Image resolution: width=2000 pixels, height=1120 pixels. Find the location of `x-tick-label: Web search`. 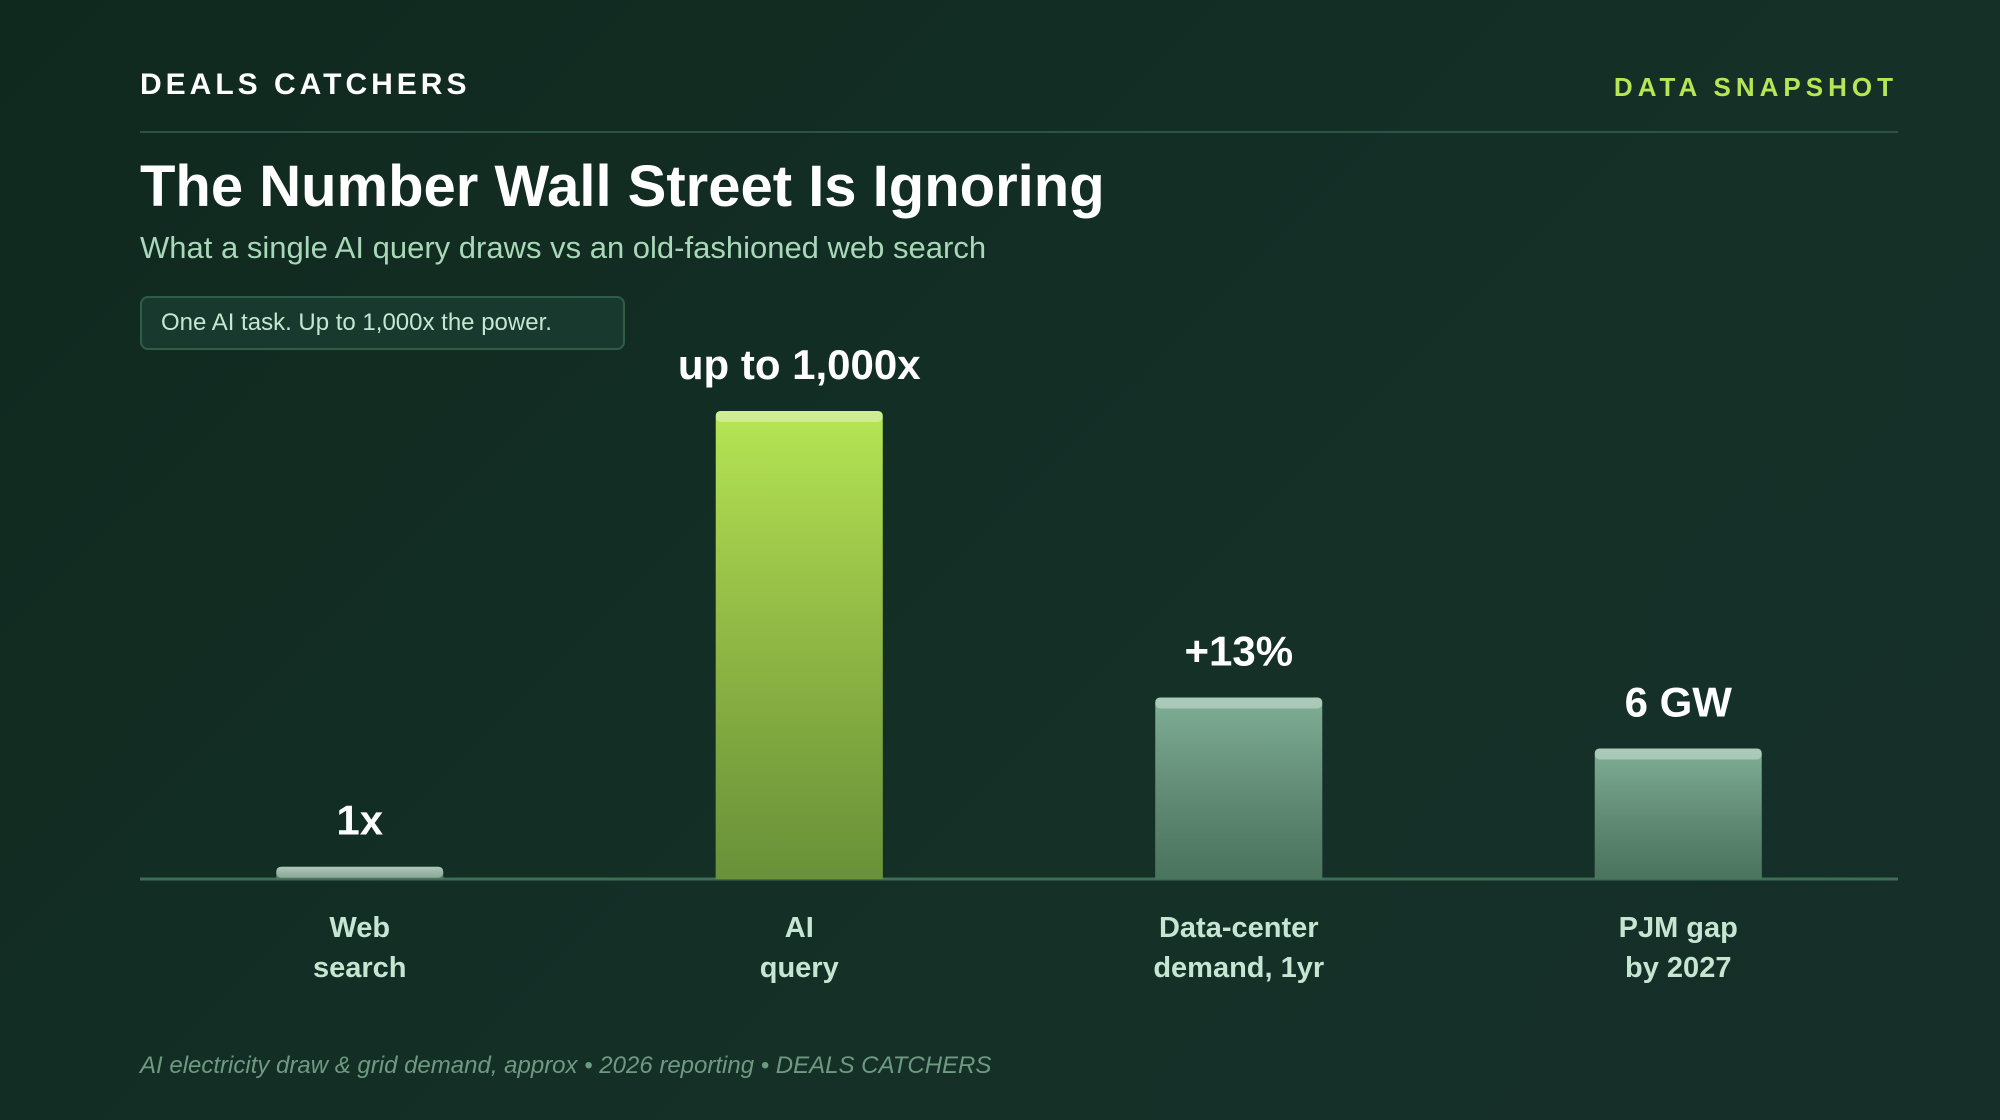

x-tick-label: Web search is located at coordinates (359, 948).